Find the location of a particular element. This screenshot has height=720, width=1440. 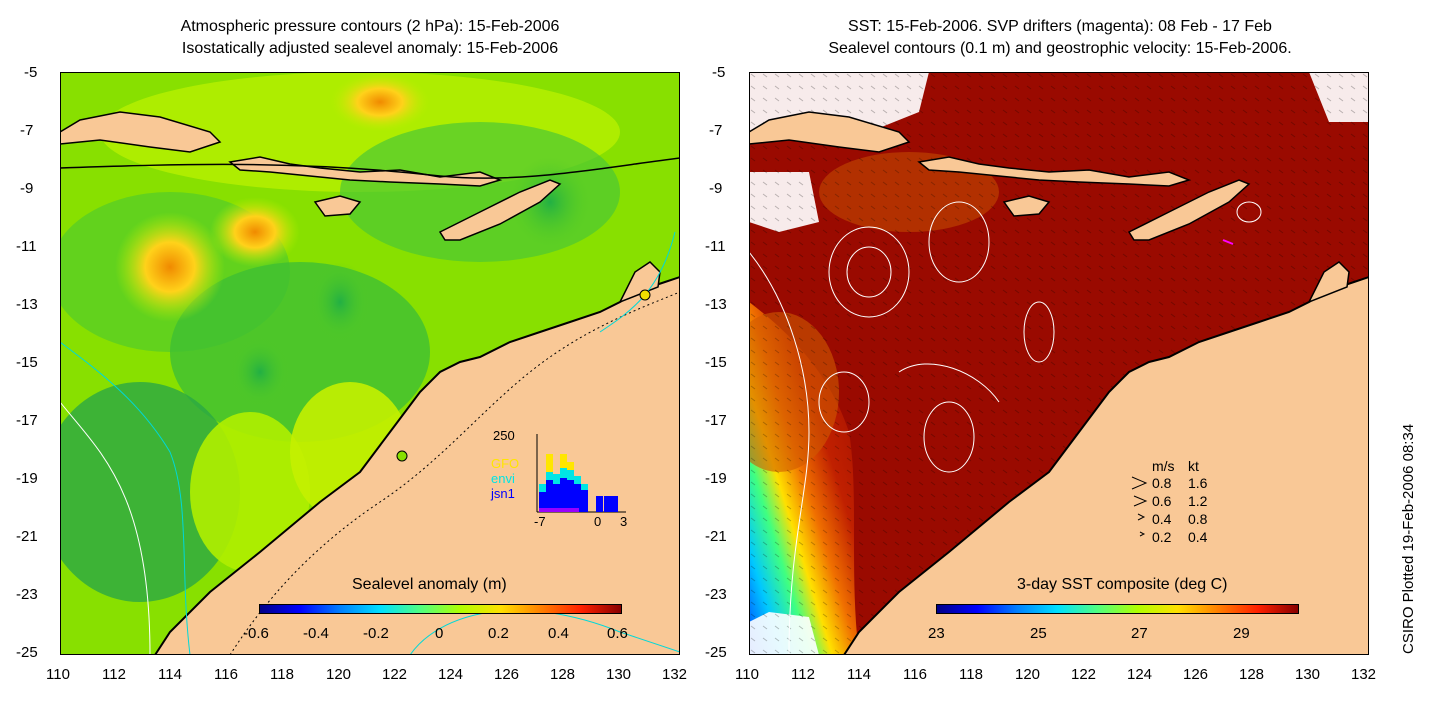

altimeter-inset: 250 GFO envi jsn1 -7 0 3 is located at coordinates (561, 478).